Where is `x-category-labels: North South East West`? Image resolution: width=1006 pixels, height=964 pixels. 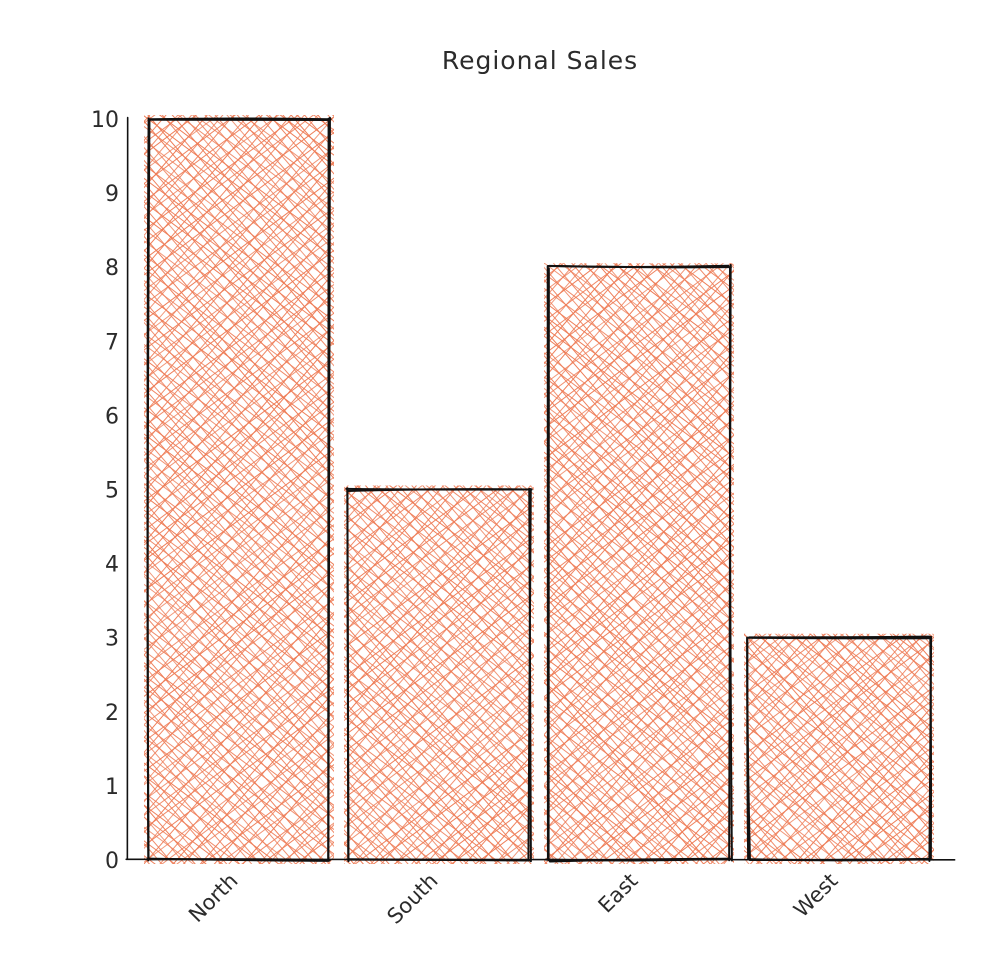 x-category-labels: North South East West is located at coordinates (513, 899).